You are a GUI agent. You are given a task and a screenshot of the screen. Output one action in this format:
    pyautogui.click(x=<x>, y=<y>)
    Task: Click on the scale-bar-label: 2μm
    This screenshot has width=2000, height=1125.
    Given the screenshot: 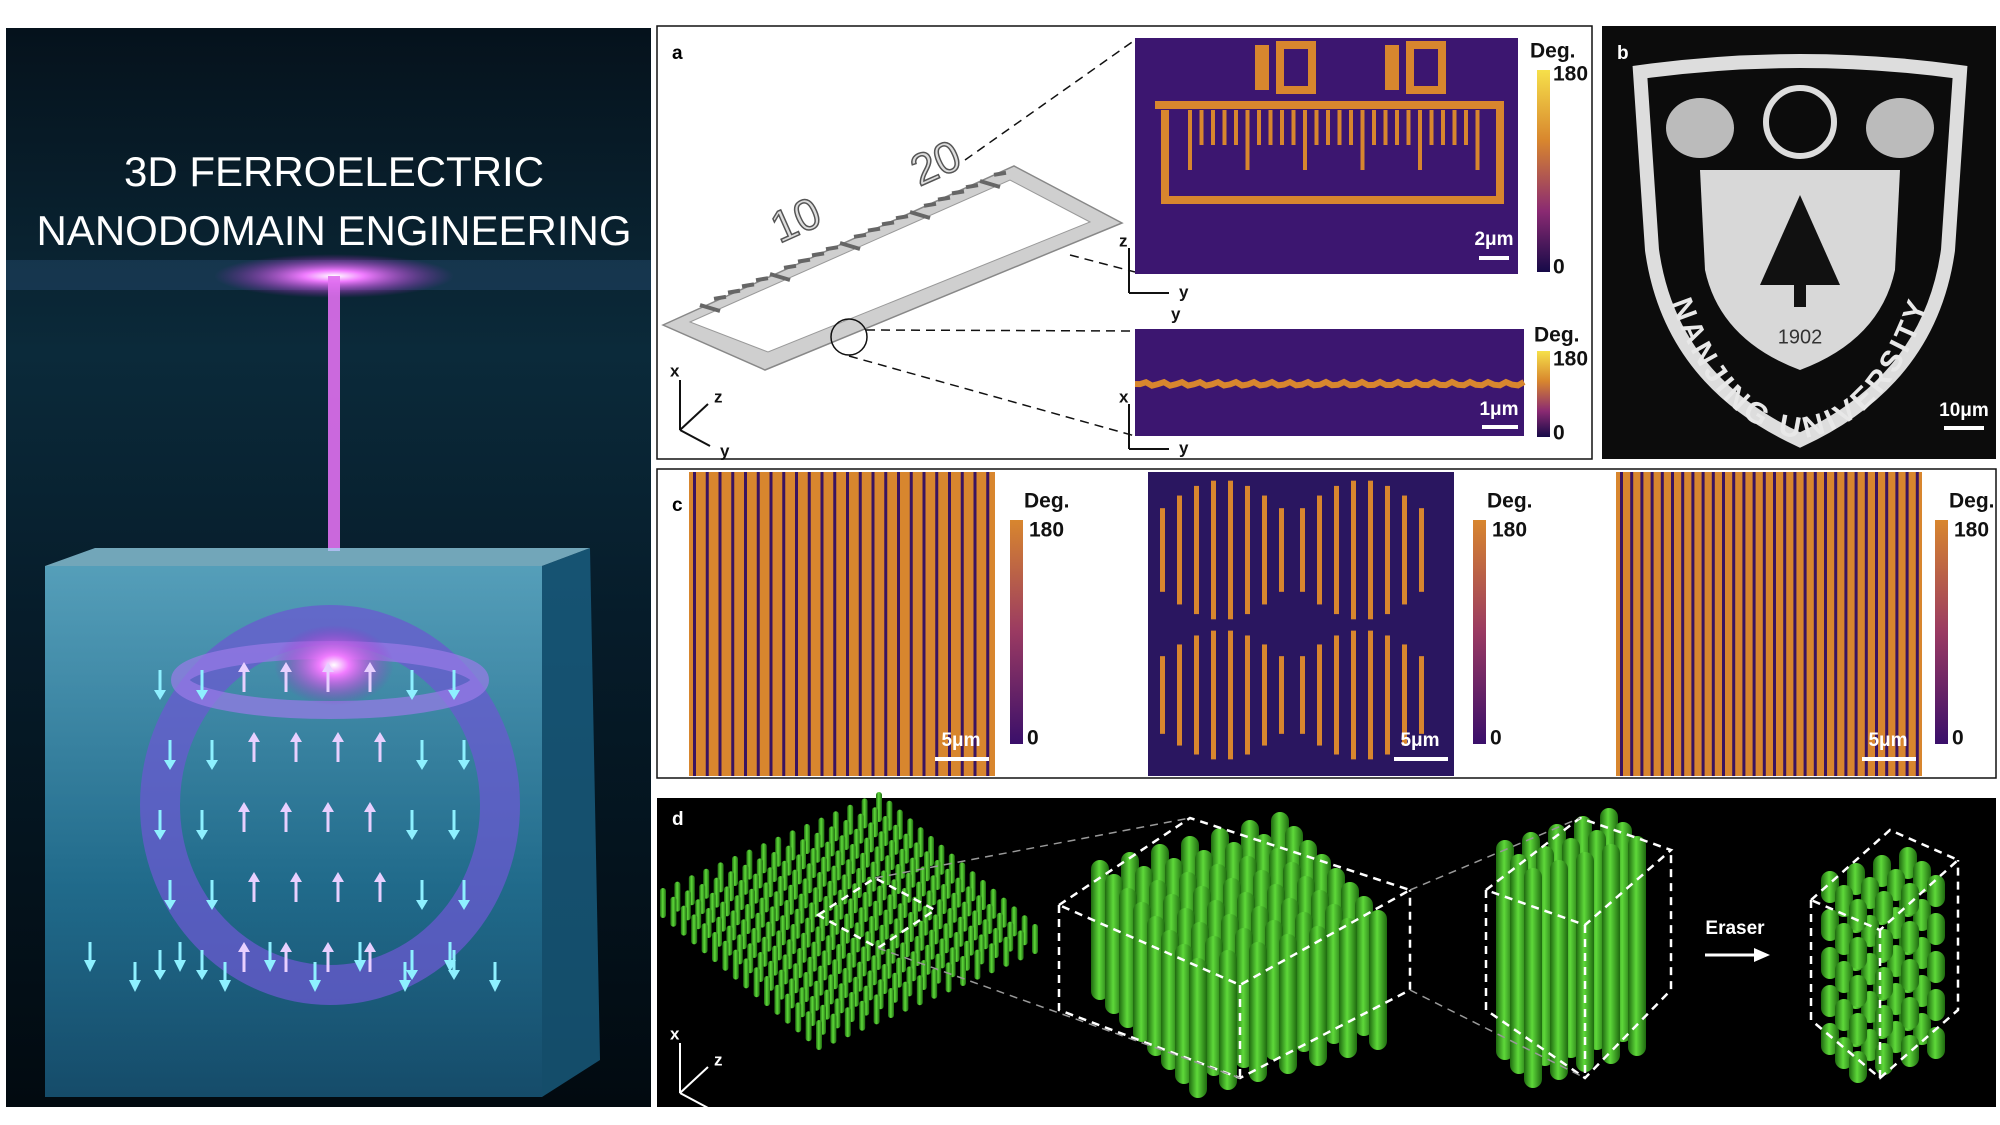 What is the action you would take?
    pyautogui.click(x=1493, y=239)
    